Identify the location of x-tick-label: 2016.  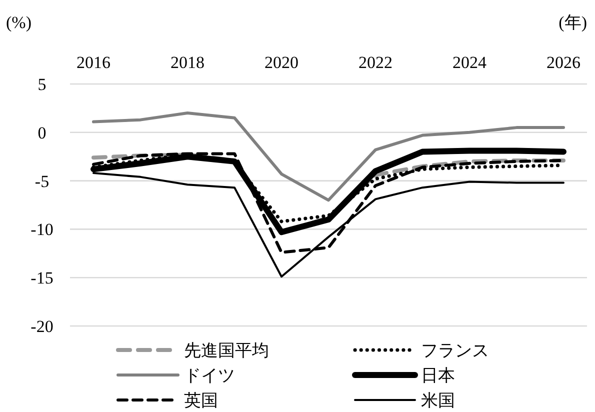
(93, 62).